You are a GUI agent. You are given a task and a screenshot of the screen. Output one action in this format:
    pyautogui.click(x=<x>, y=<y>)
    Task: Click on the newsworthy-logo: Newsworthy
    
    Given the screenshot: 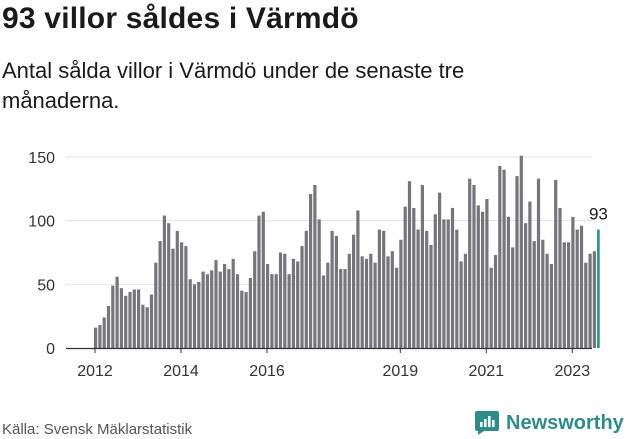 What is the action you would take?
    pyautogui.click(x=549, y=423)
    